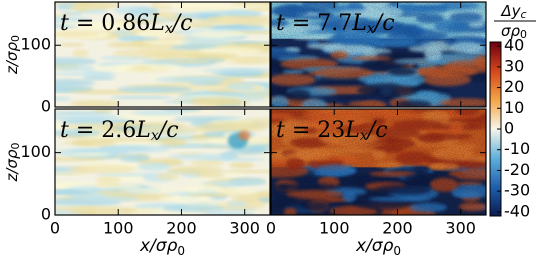  I want to click on colorbar-tick-label: -30, so click(517, 190).